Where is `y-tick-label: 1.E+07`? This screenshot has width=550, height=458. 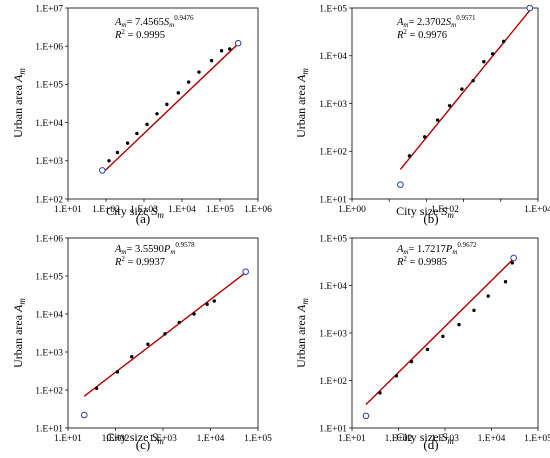 y-tick-label: 1.E+07 is located at coordinates (49, 9).